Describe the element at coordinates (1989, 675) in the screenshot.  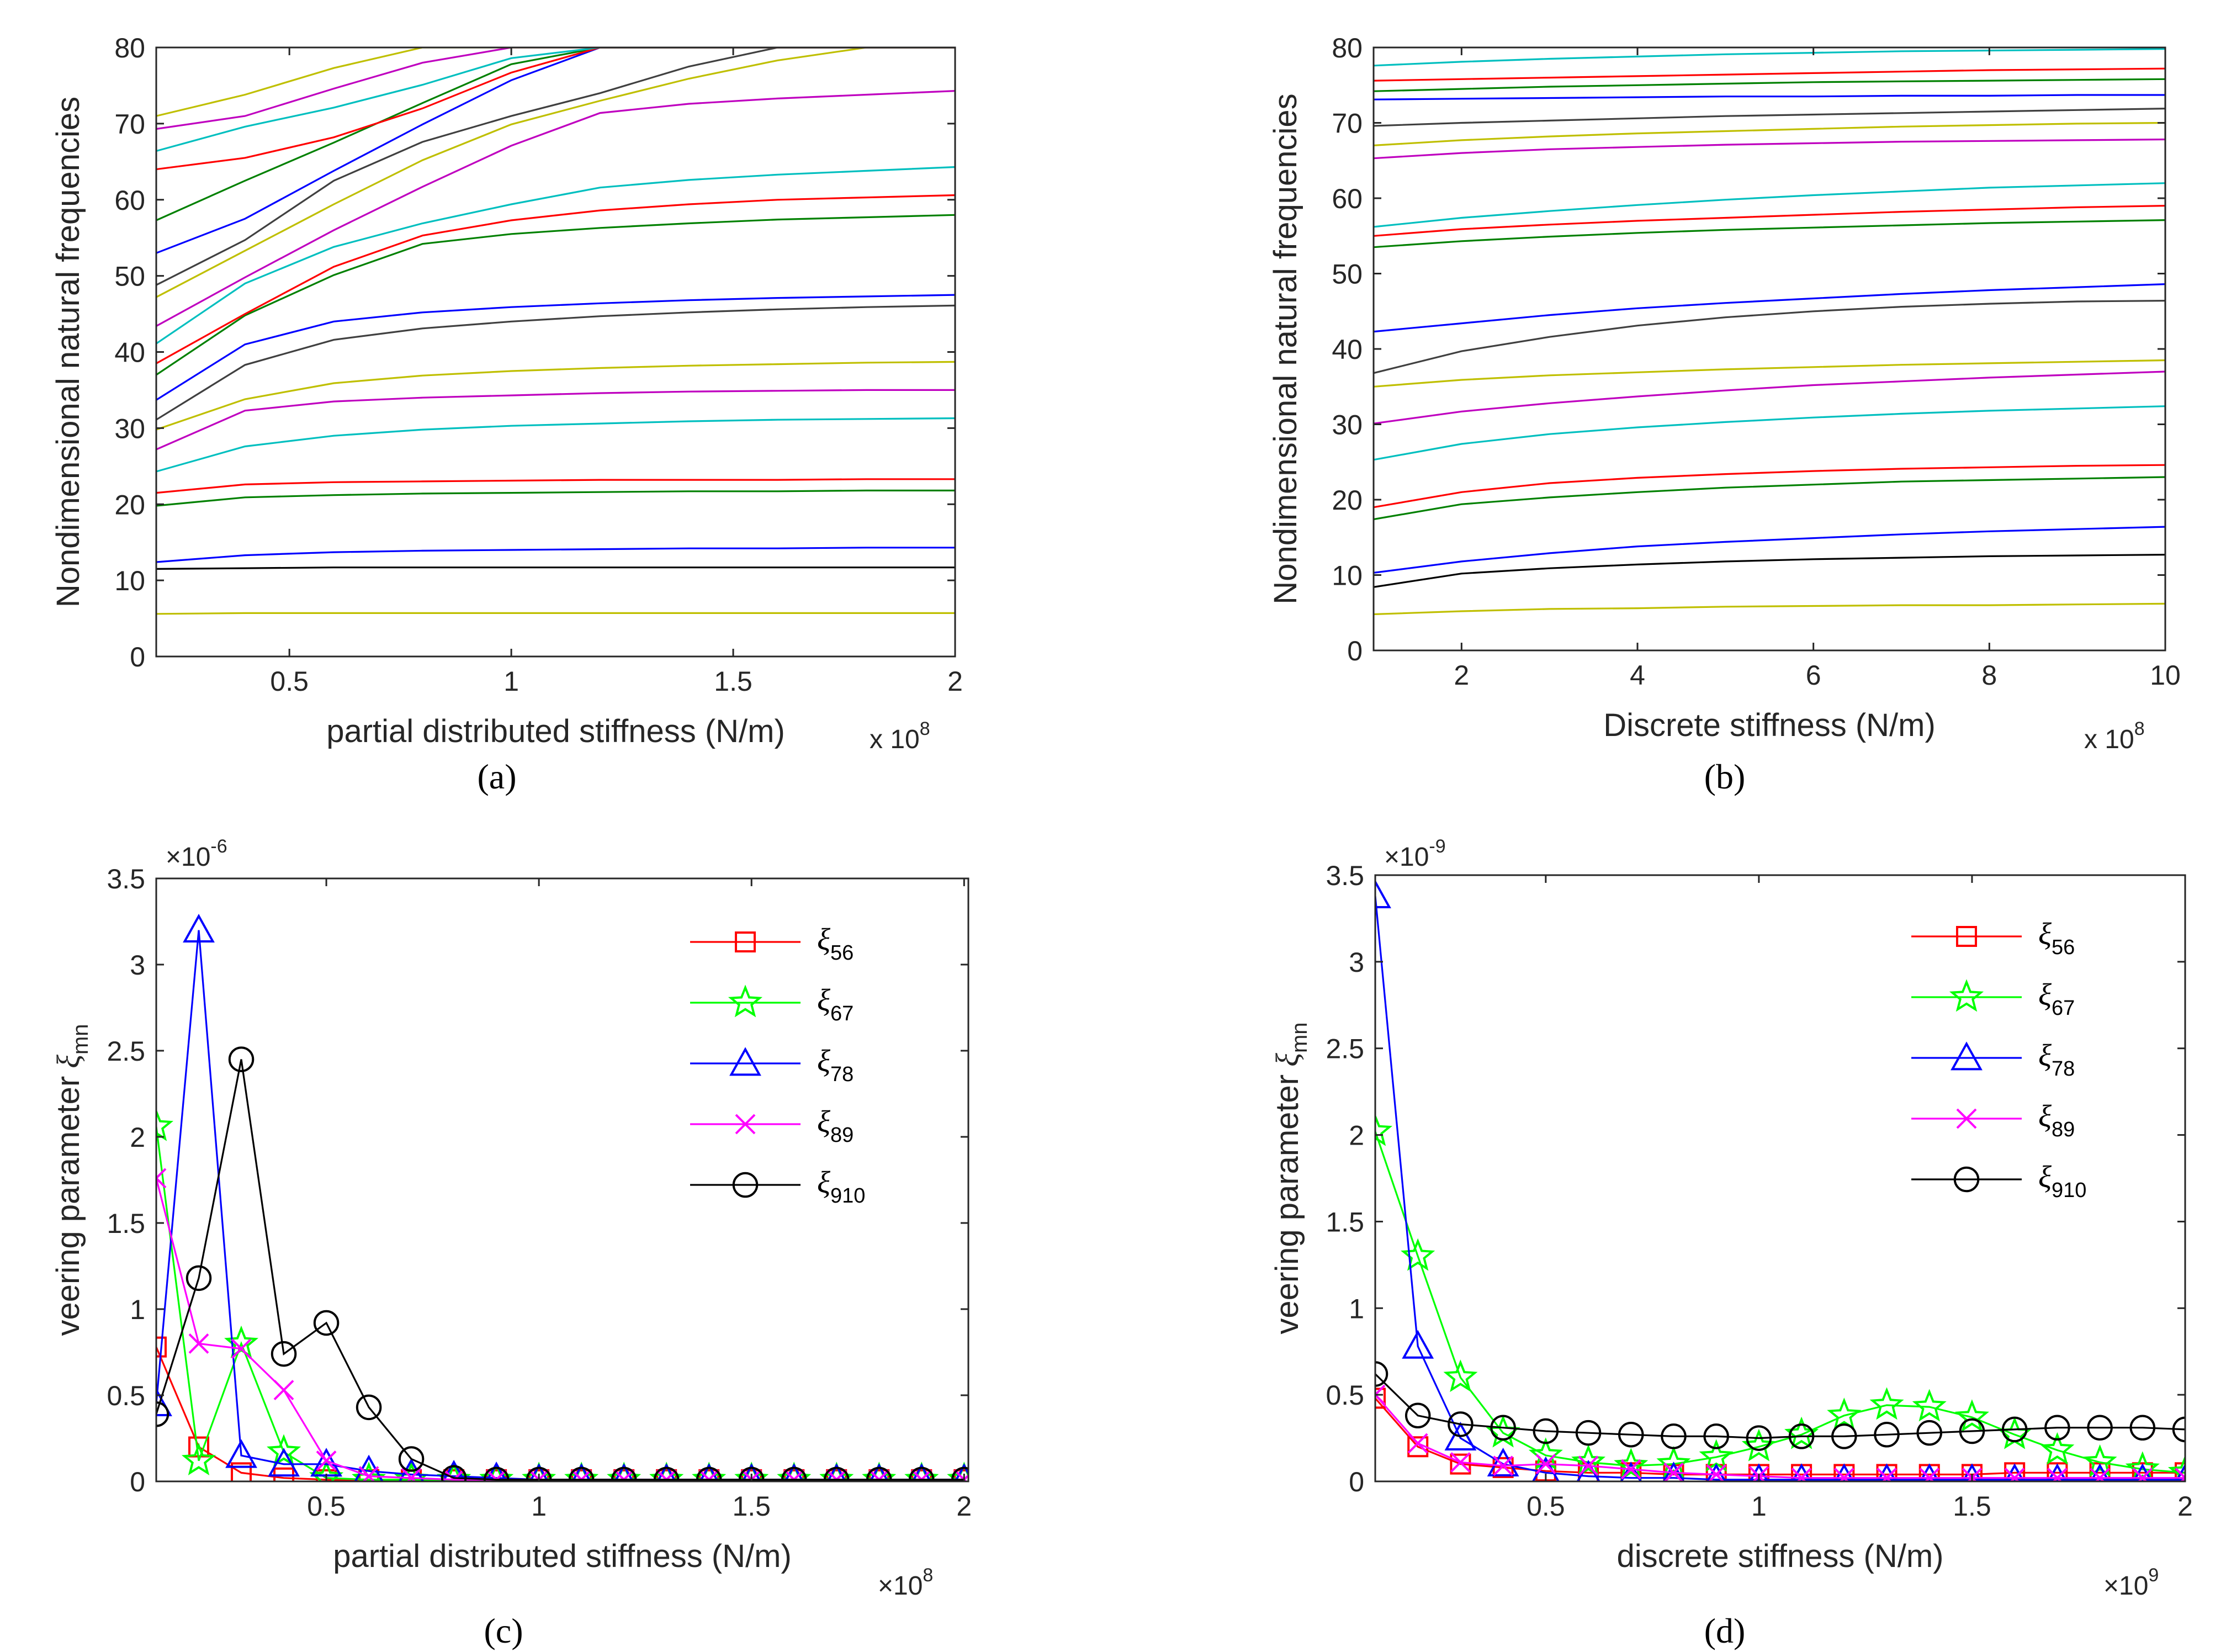
I see `x-tick-label: 8` at that location.